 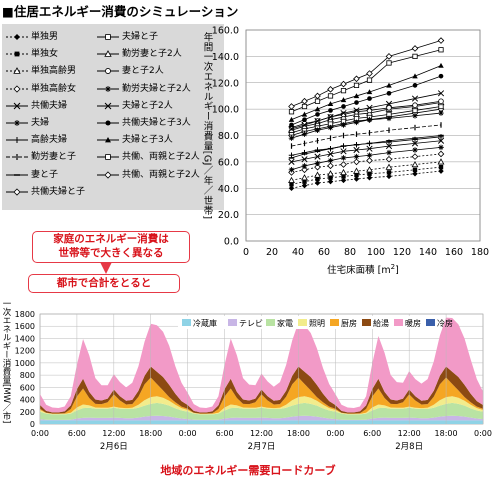 What do you see at coordinates (363, 268) in the screenshot?
I see `x-axis-label: 住宅床面積 [m2]` at bounding box center [363, 268].